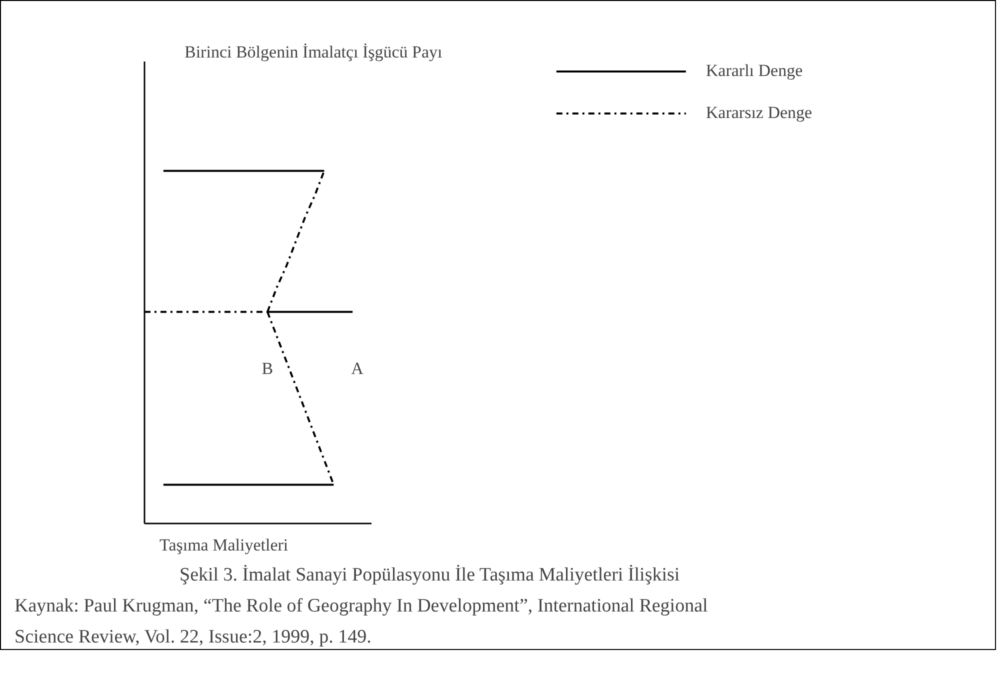  What do you see at coordinates (313, 52) in the screenshot?
I see `text: Birinci Bölgenin İmalatçı İşgücü Payı` at bounding box center [313, 52].